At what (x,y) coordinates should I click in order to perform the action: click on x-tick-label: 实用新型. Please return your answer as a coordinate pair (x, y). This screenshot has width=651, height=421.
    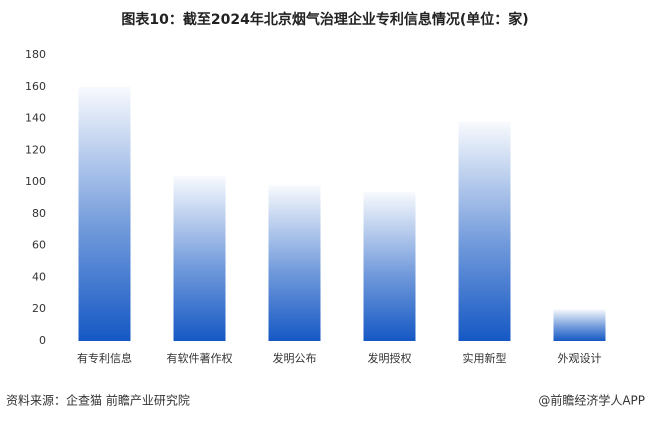
    Looking at the image, I should click on (485, 358).